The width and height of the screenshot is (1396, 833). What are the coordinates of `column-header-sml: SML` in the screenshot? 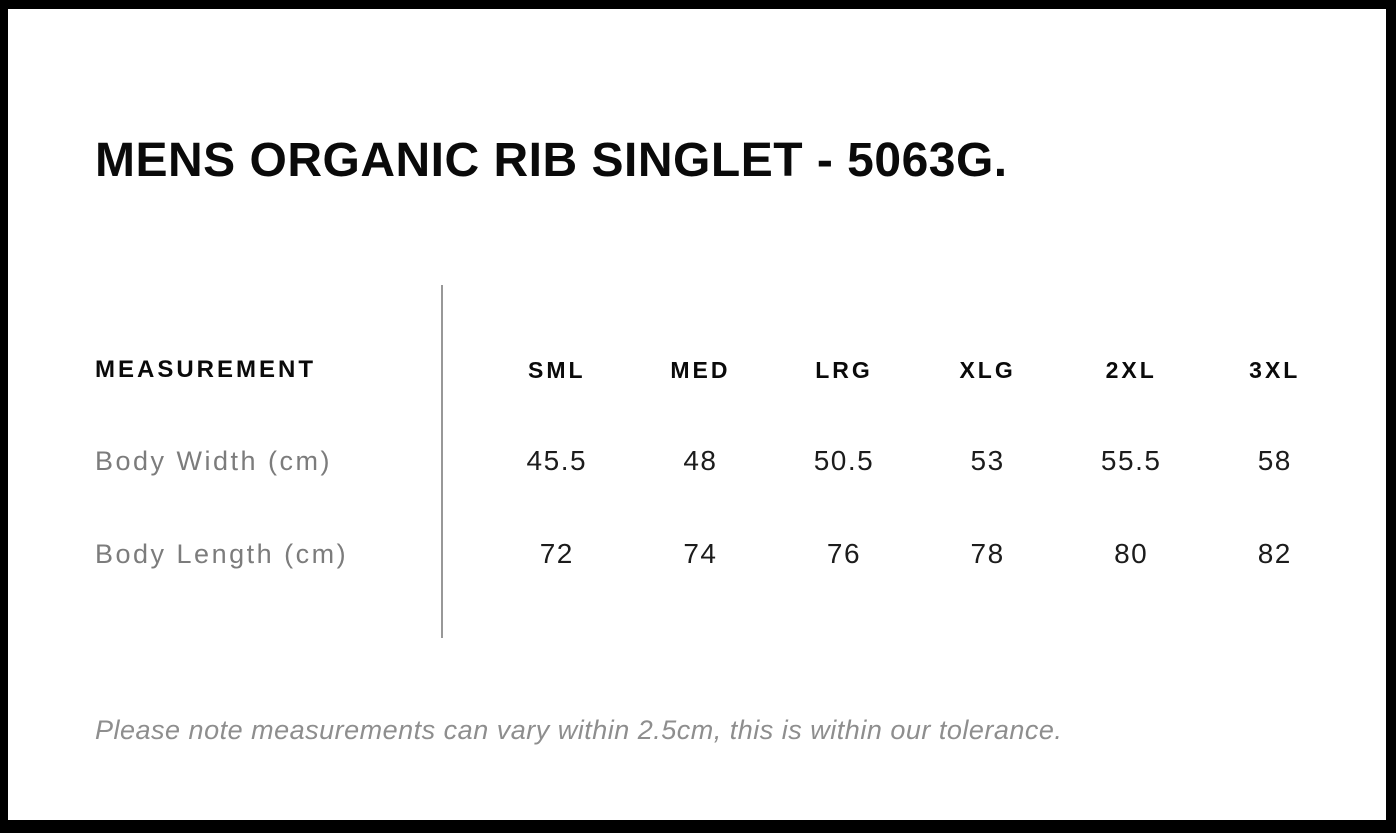 It's located at (557, 369).